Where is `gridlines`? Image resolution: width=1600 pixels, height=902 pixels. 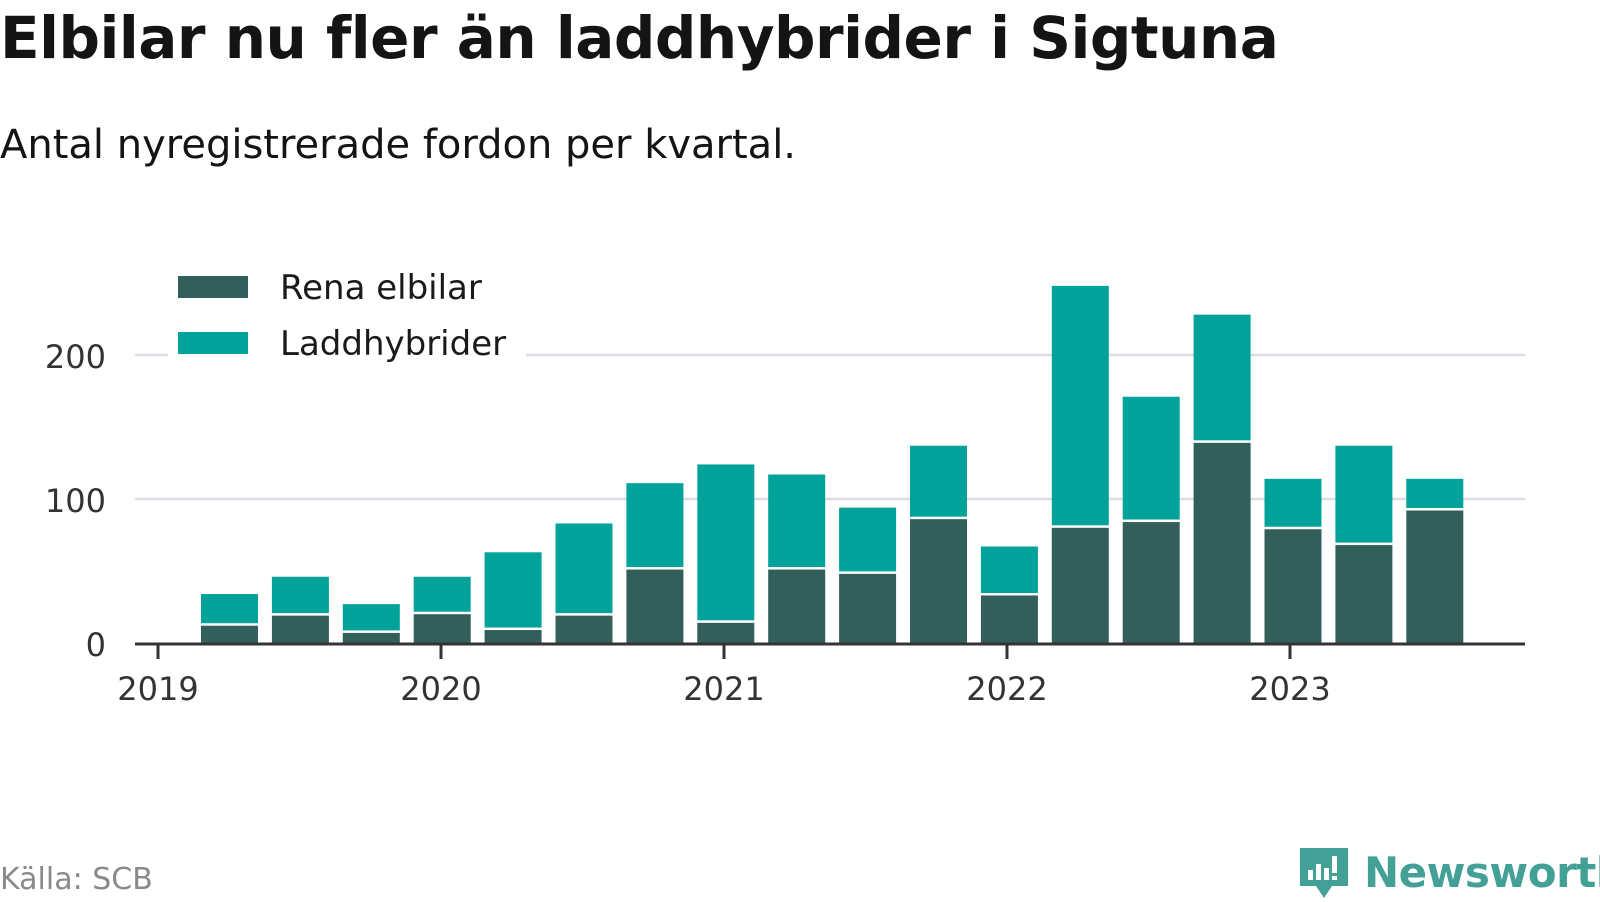
gridlines is located at coordinates (830, 427).